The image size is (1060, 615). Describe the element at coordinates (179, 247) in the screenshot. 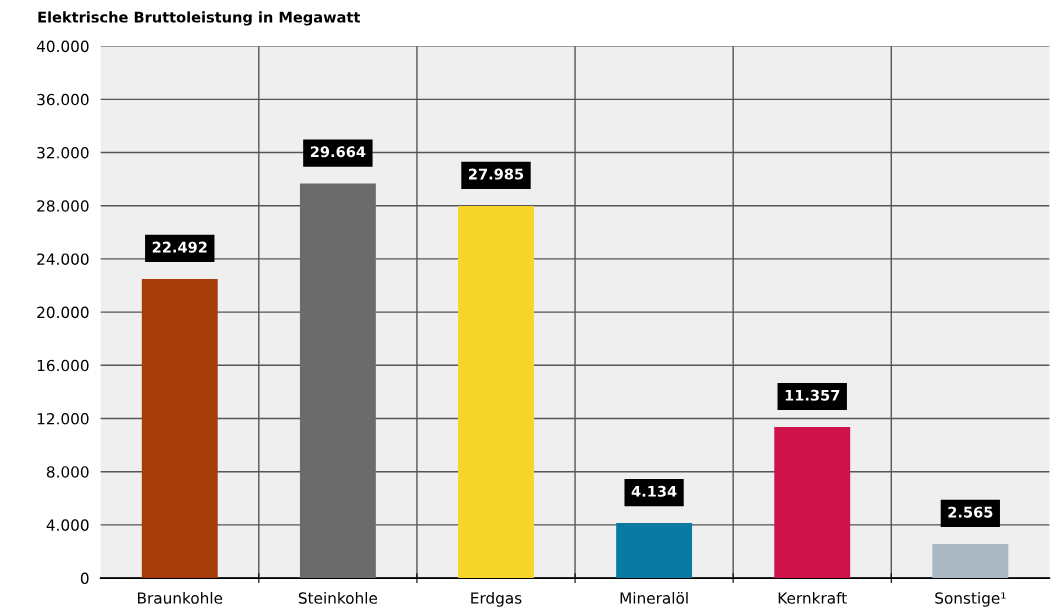

I see `data-label: 22.492` at that location.